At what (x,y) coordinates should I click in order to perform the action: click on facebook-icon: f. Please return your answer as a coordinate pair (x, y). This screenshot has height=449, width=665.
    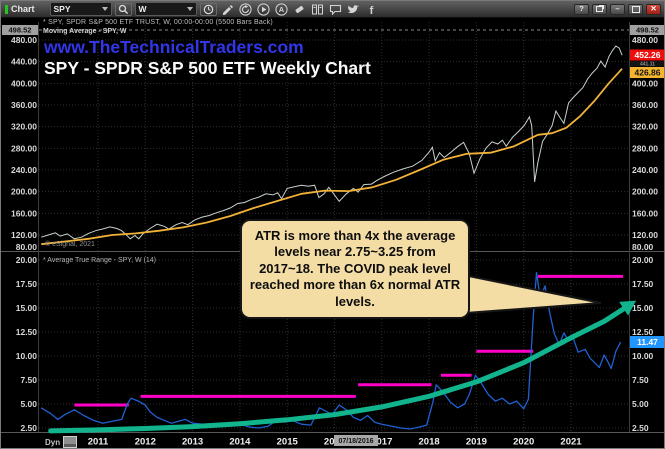
    Looking at the image, I should click on (371, 9).